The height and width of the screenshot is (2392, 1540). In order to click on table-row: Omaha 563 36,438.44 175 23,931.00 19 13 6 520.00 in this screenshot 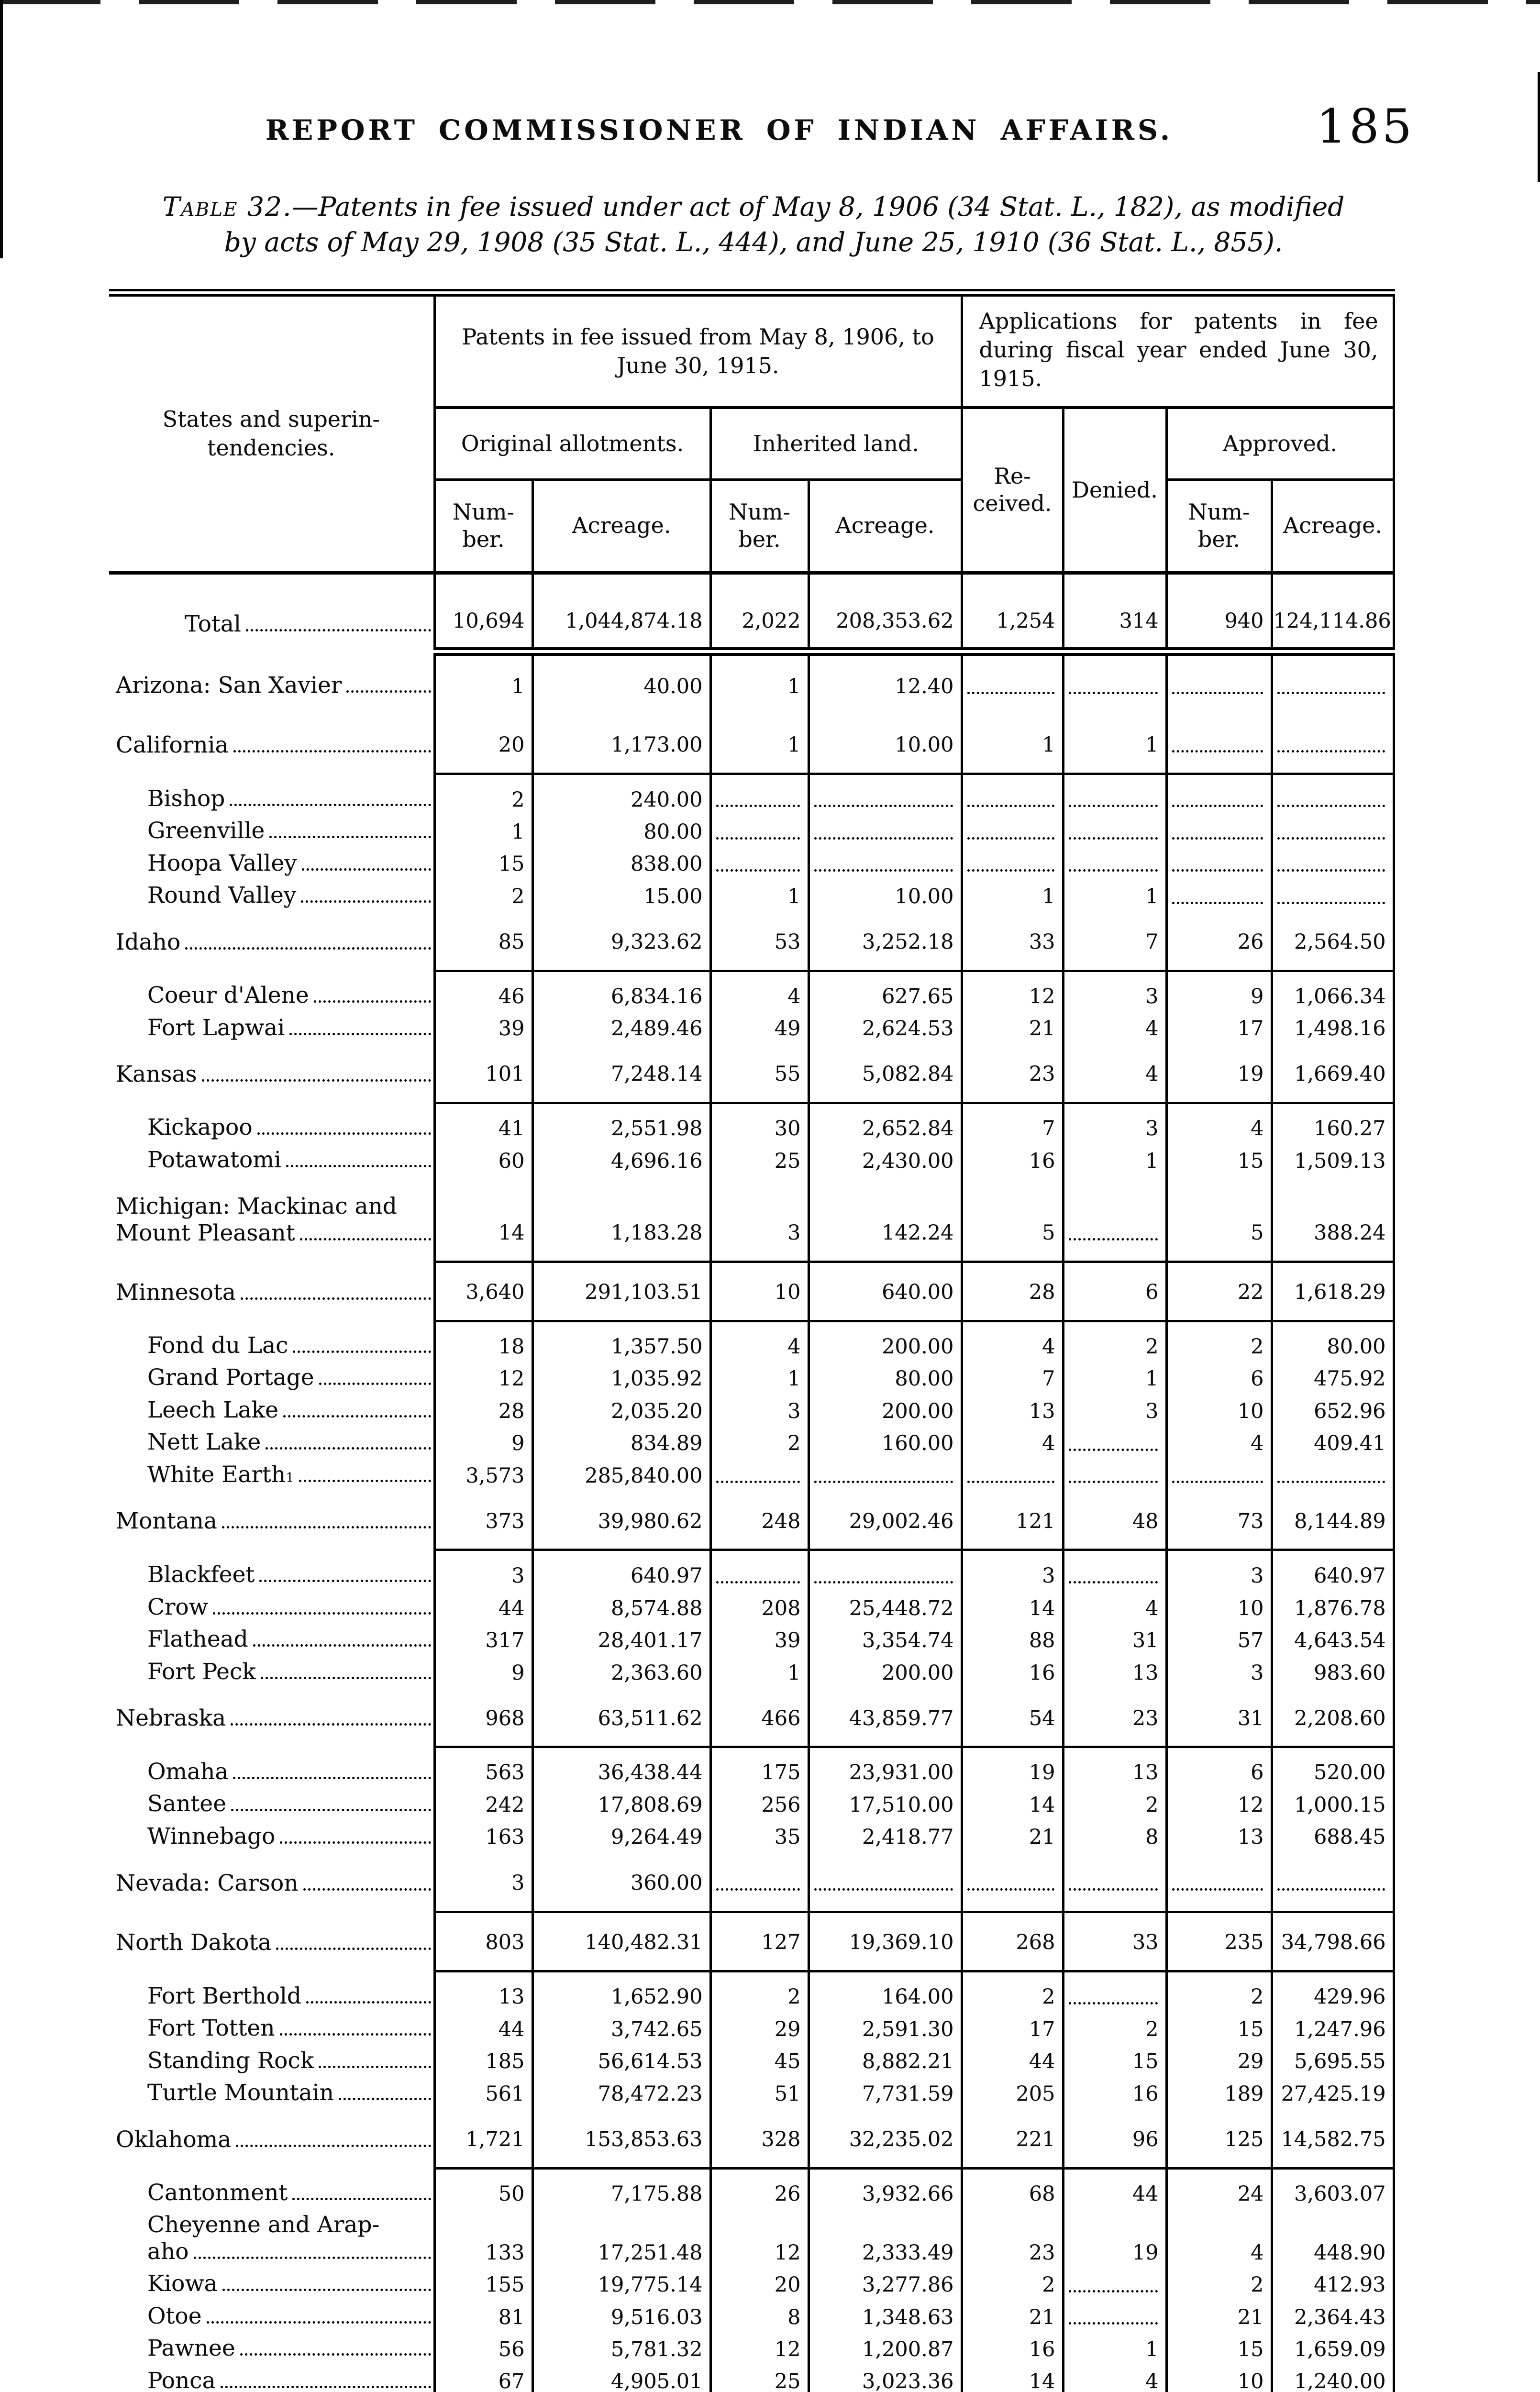, I will do `click(752, 1767)`.